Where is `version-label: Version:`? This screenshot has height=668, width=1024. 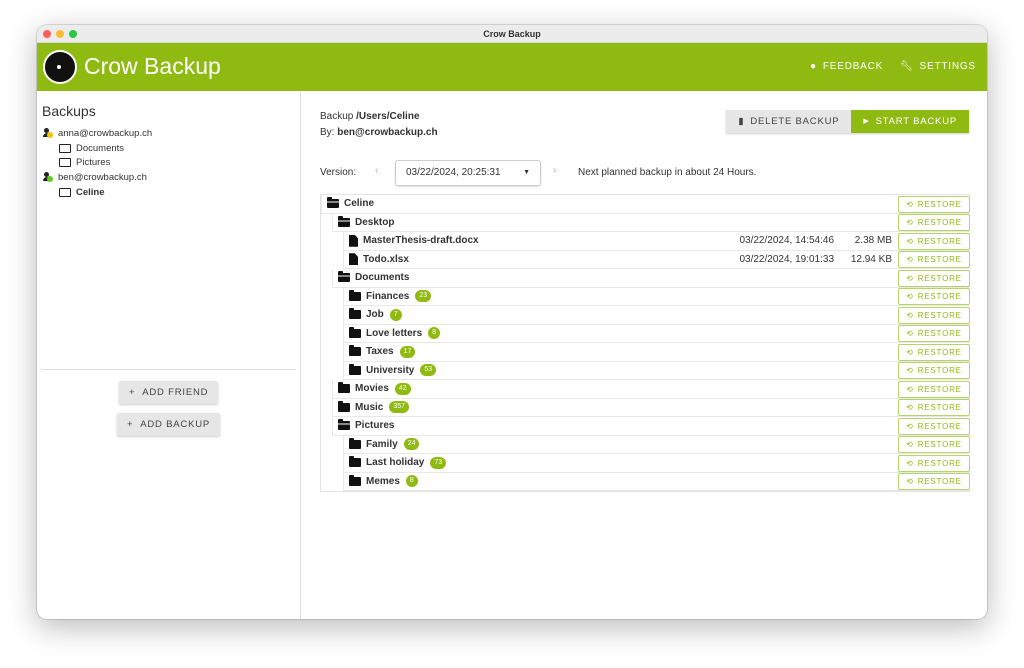 version-label: Version: is located at coordinates (338, 172).